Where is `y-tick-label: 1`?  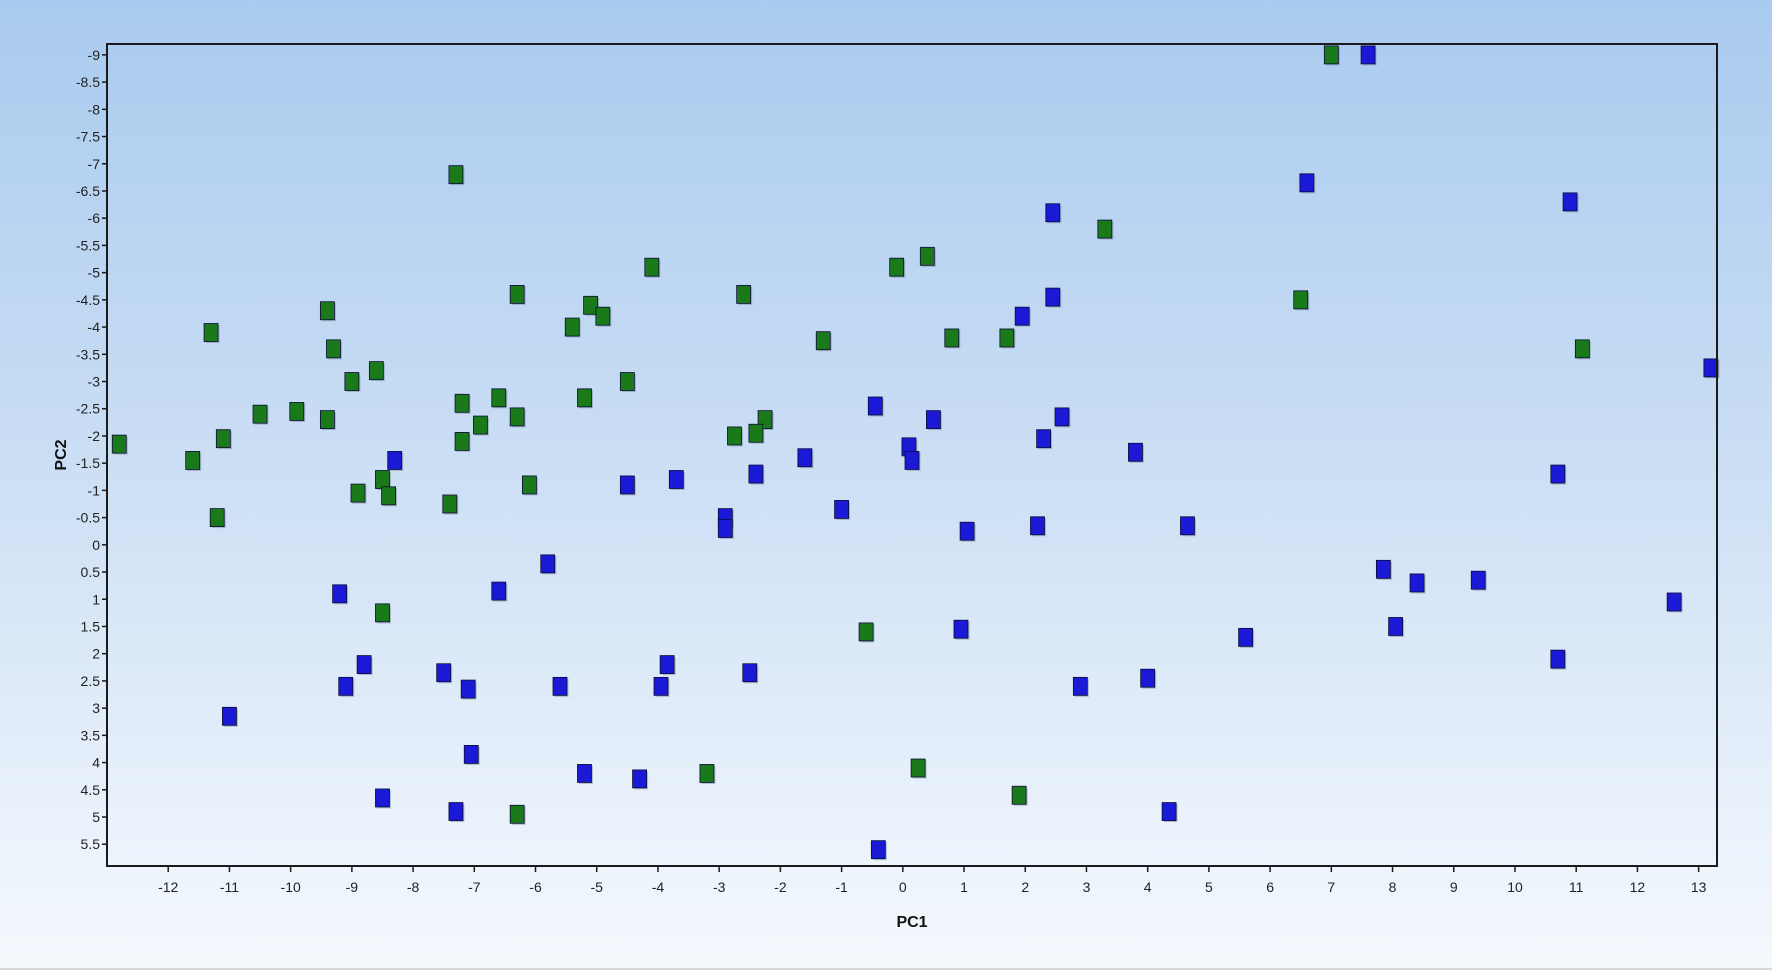 y-tick-label: 1 is located at coordinates (96, 599).